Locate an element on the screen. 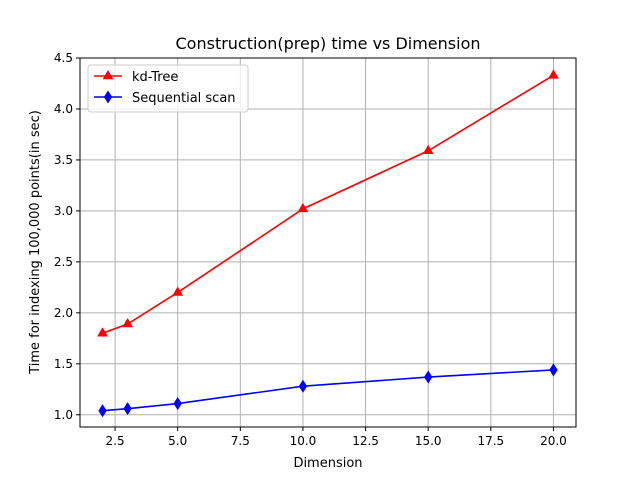 The image size is (640, 480). y-tick-label: 3.0 is located at coordinates (63, 211).